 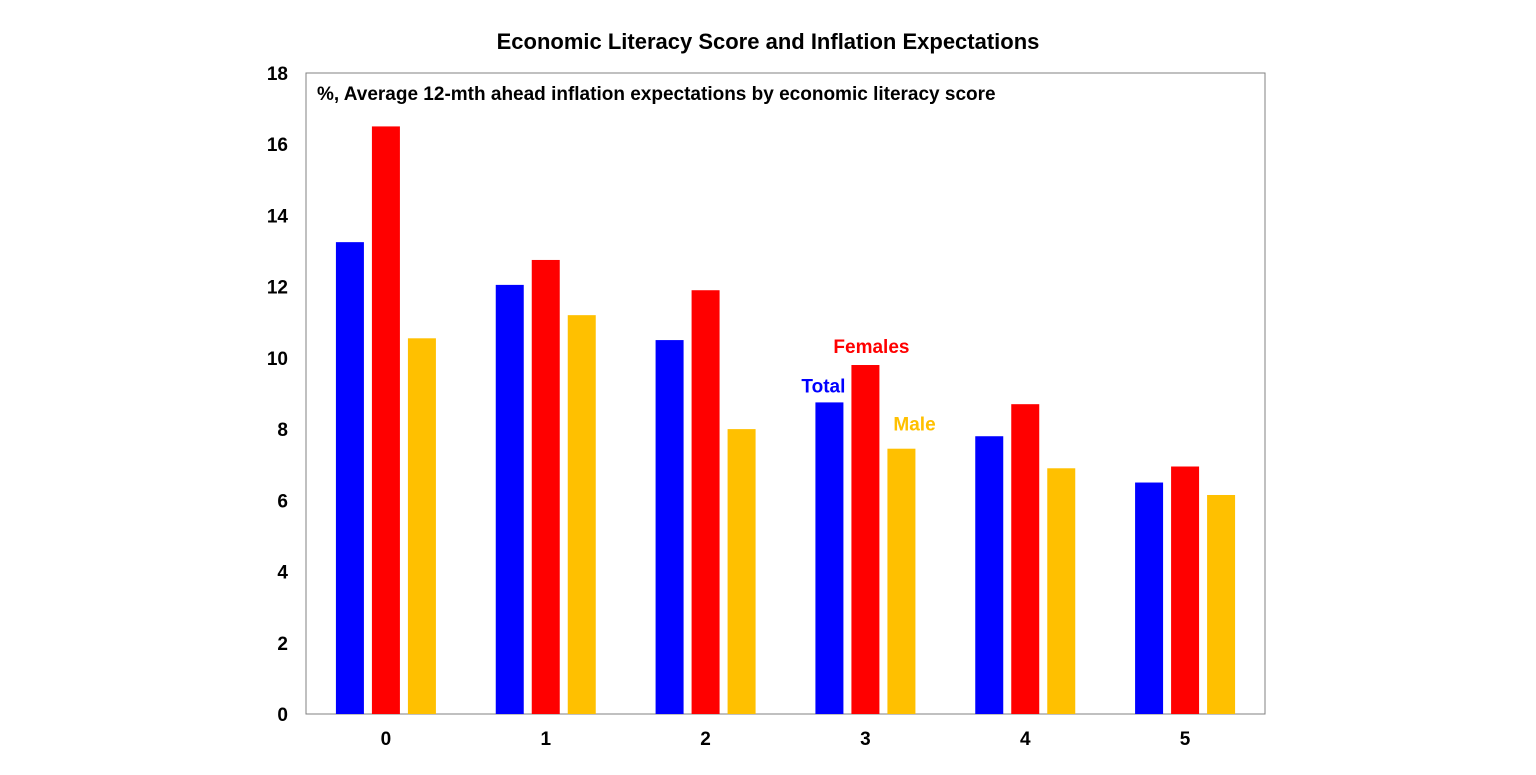 I want to click on x-tick-label: 3, so click(x=865, y=739).